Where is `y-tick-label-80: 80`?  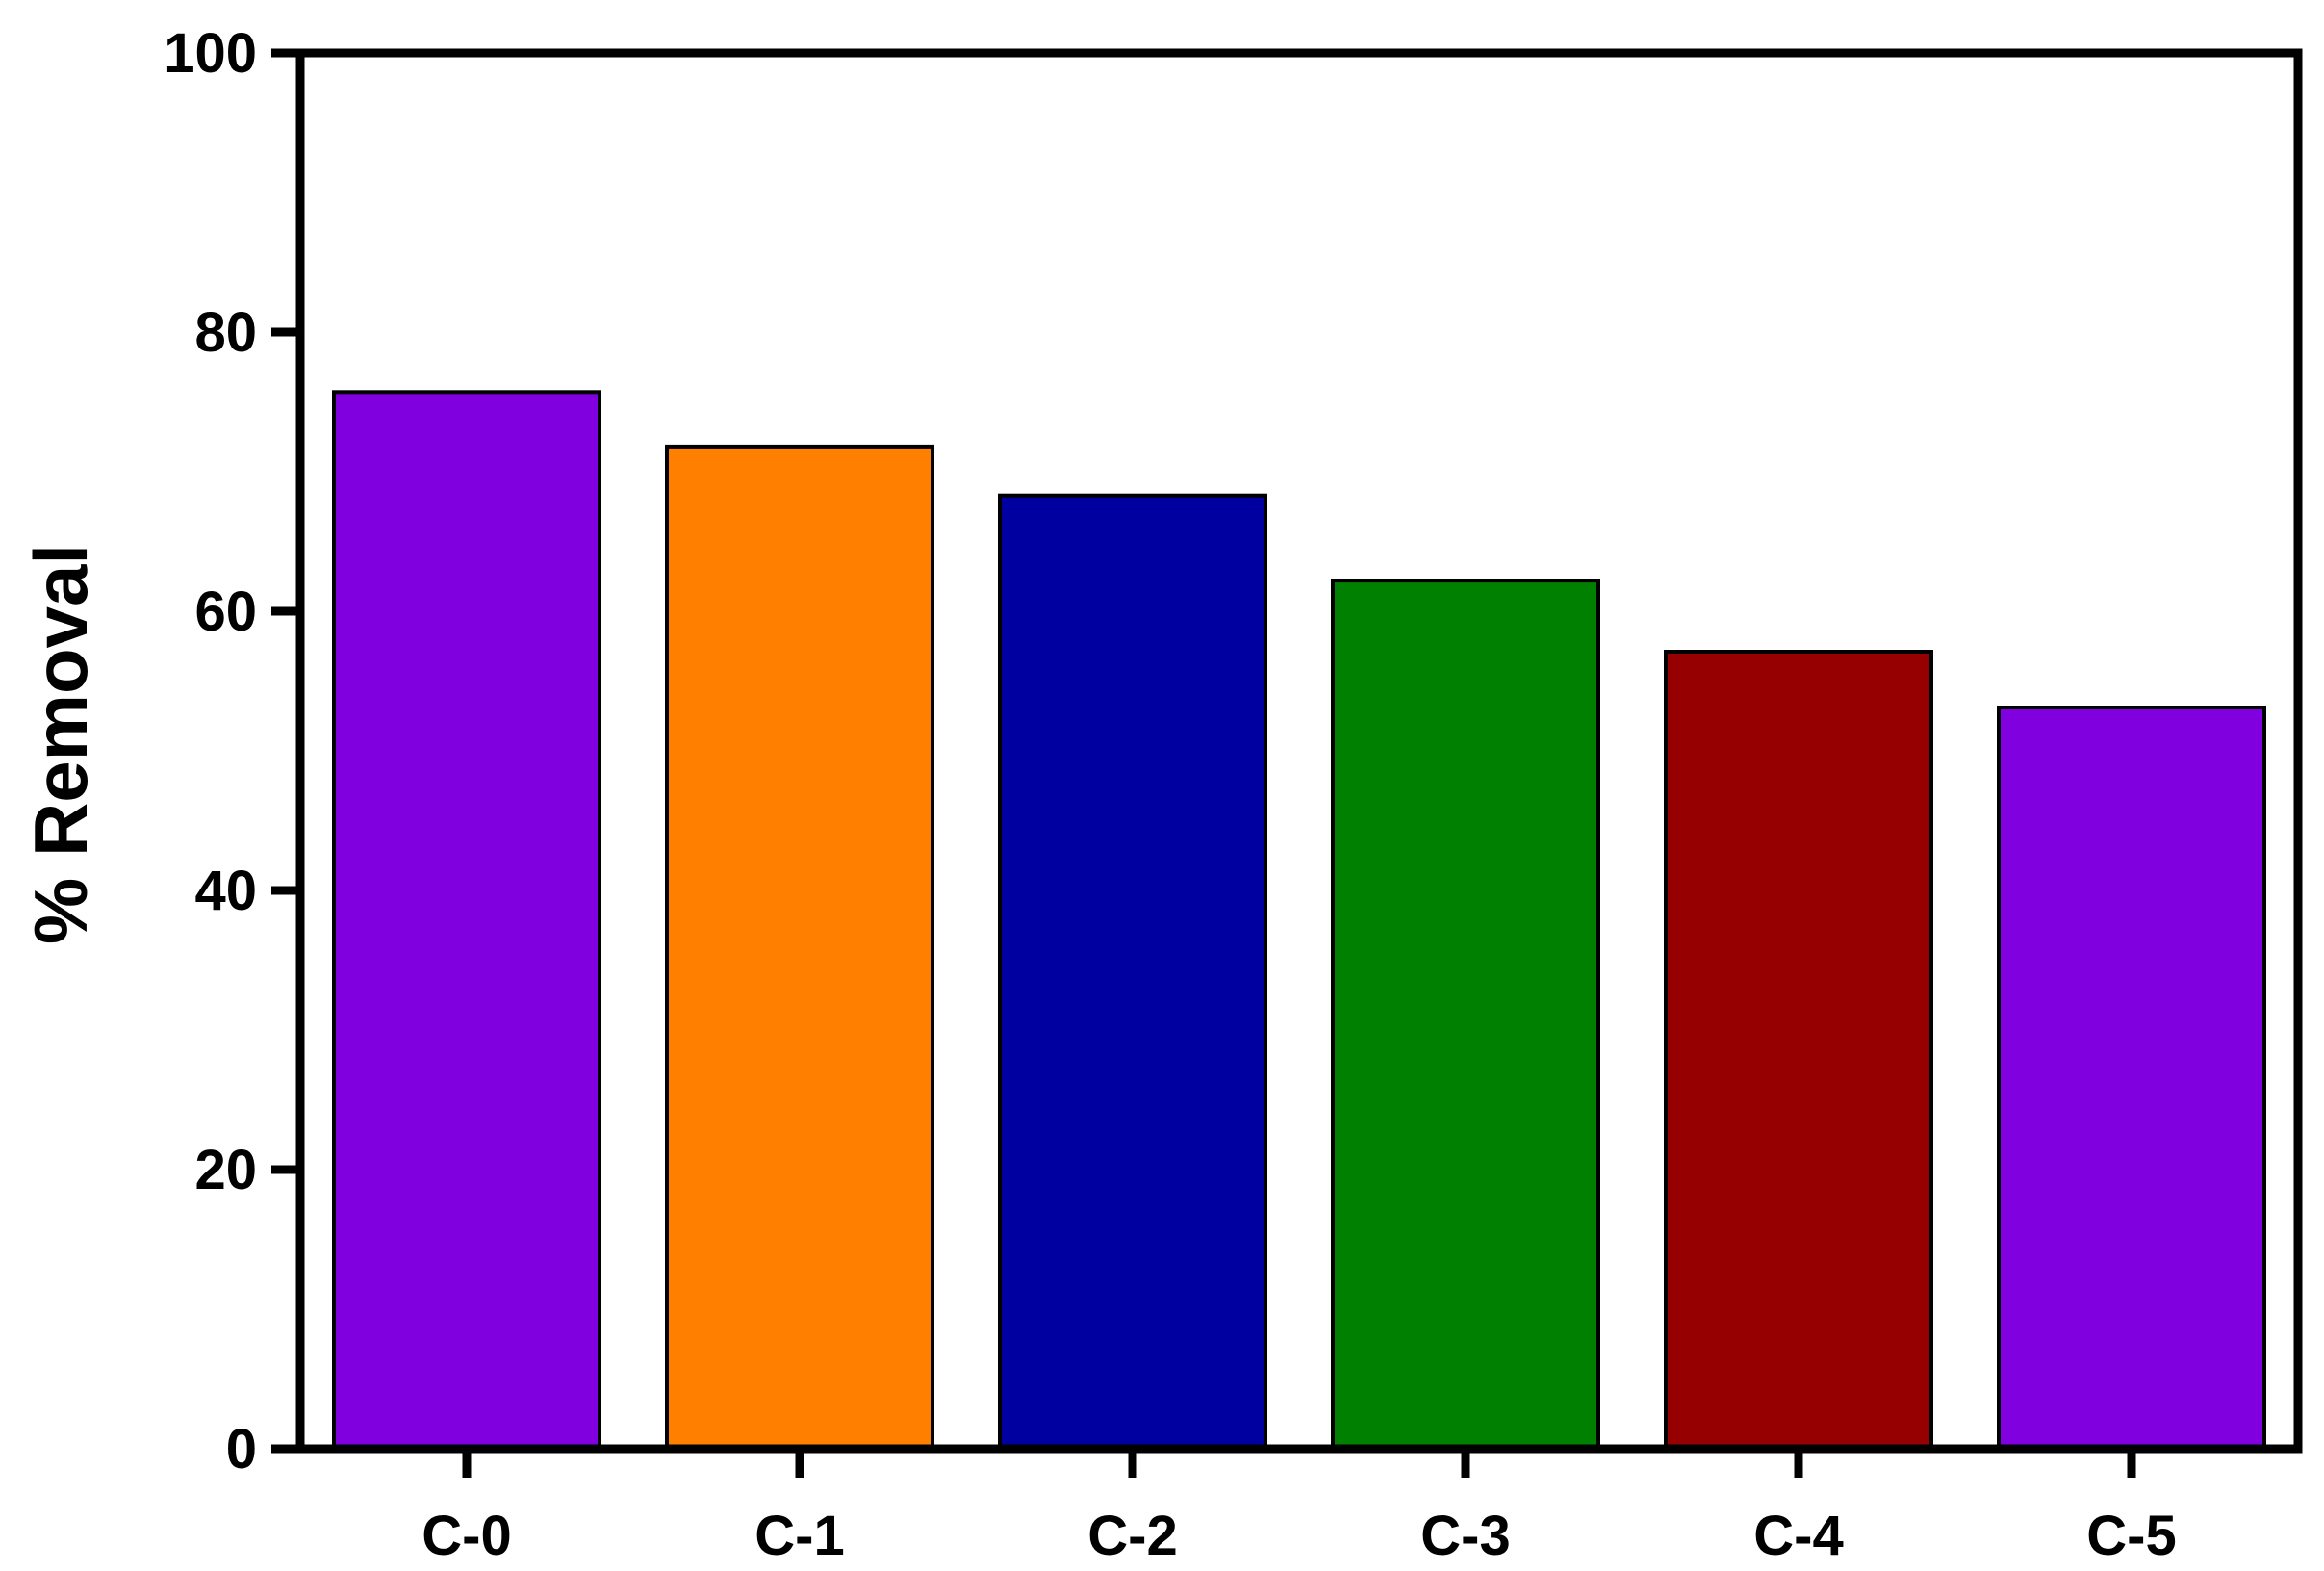 y-tick-label-80: 80 is located at coordinates (226, 332).